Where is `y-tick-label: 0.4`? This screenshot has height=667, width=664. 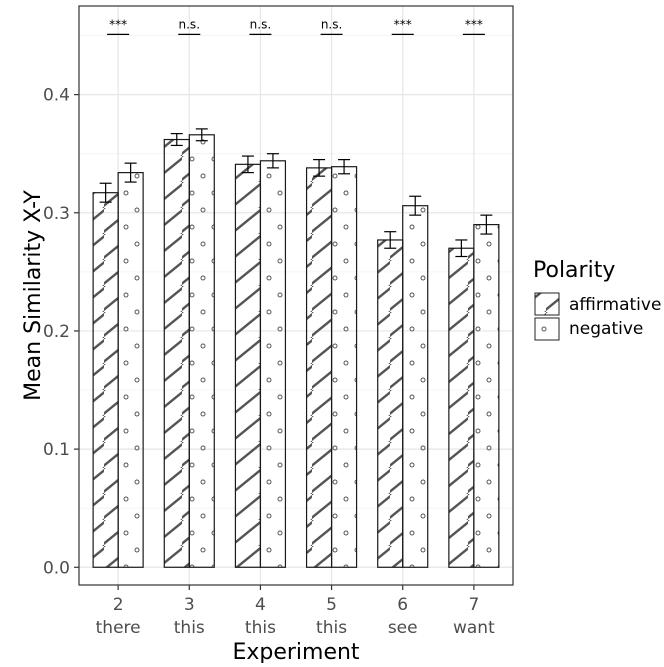 y-tick-label: 0.4 is located at coordinates (56, 96).